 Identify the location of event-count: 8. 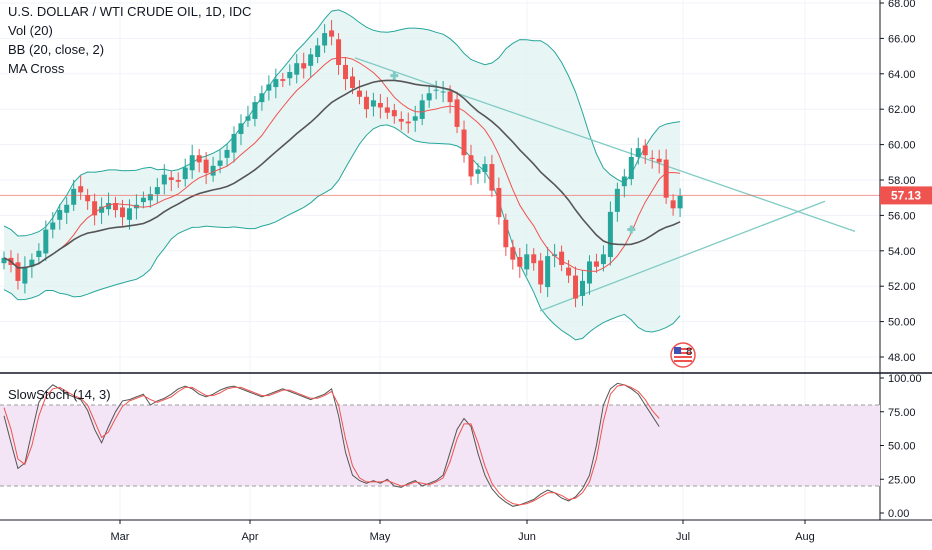
(689, 352).